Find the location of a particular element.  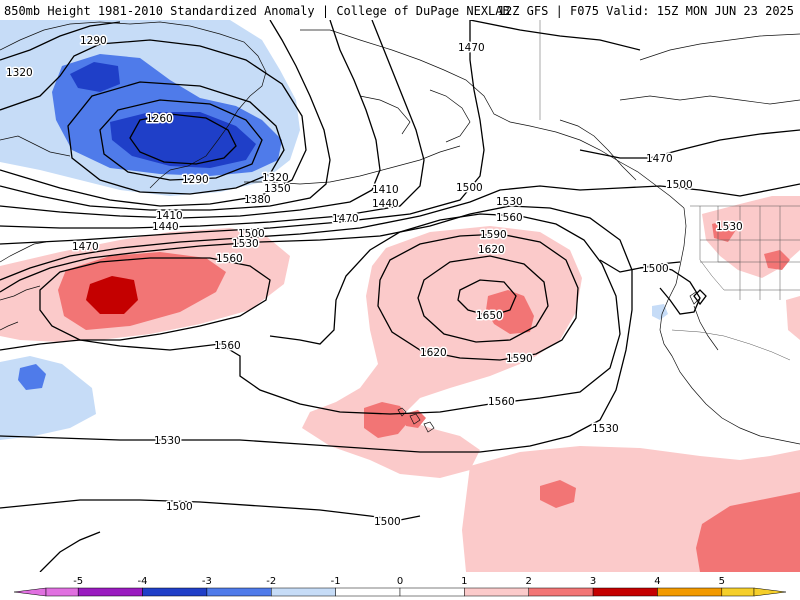

contour-label: 1650 is located at coordinates (489, 316).